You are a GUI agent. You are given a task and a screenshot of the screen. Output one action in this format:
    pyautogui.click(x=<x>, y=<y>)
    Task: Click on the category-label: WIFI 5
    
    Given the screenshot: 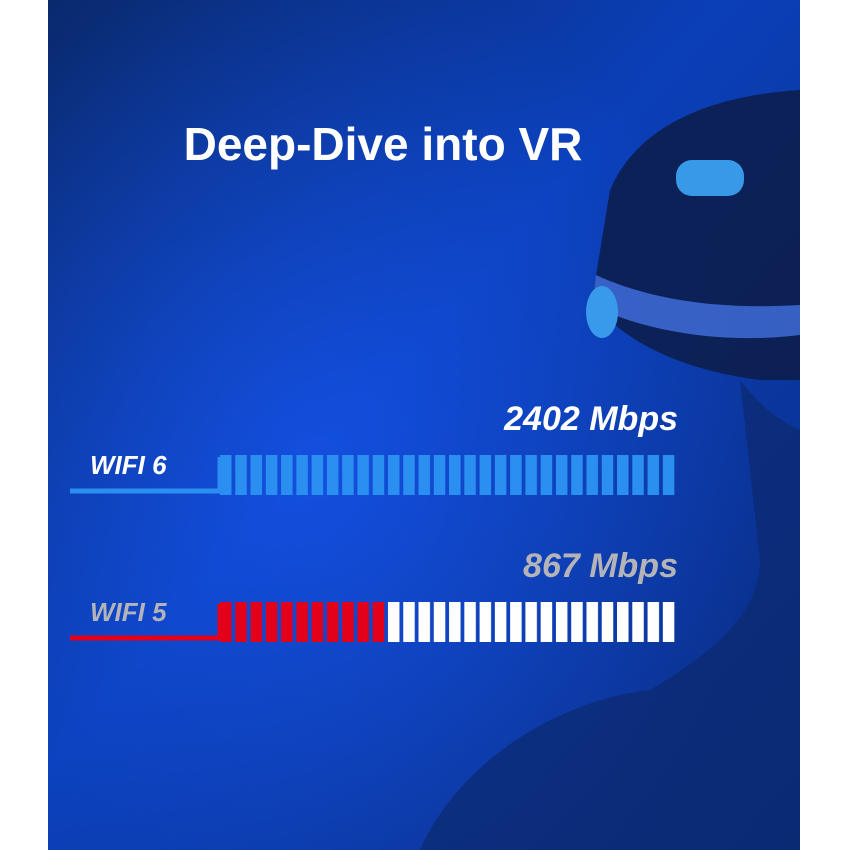 What is the action you would take?
    pyautogui.click(x=128, y=612)
    